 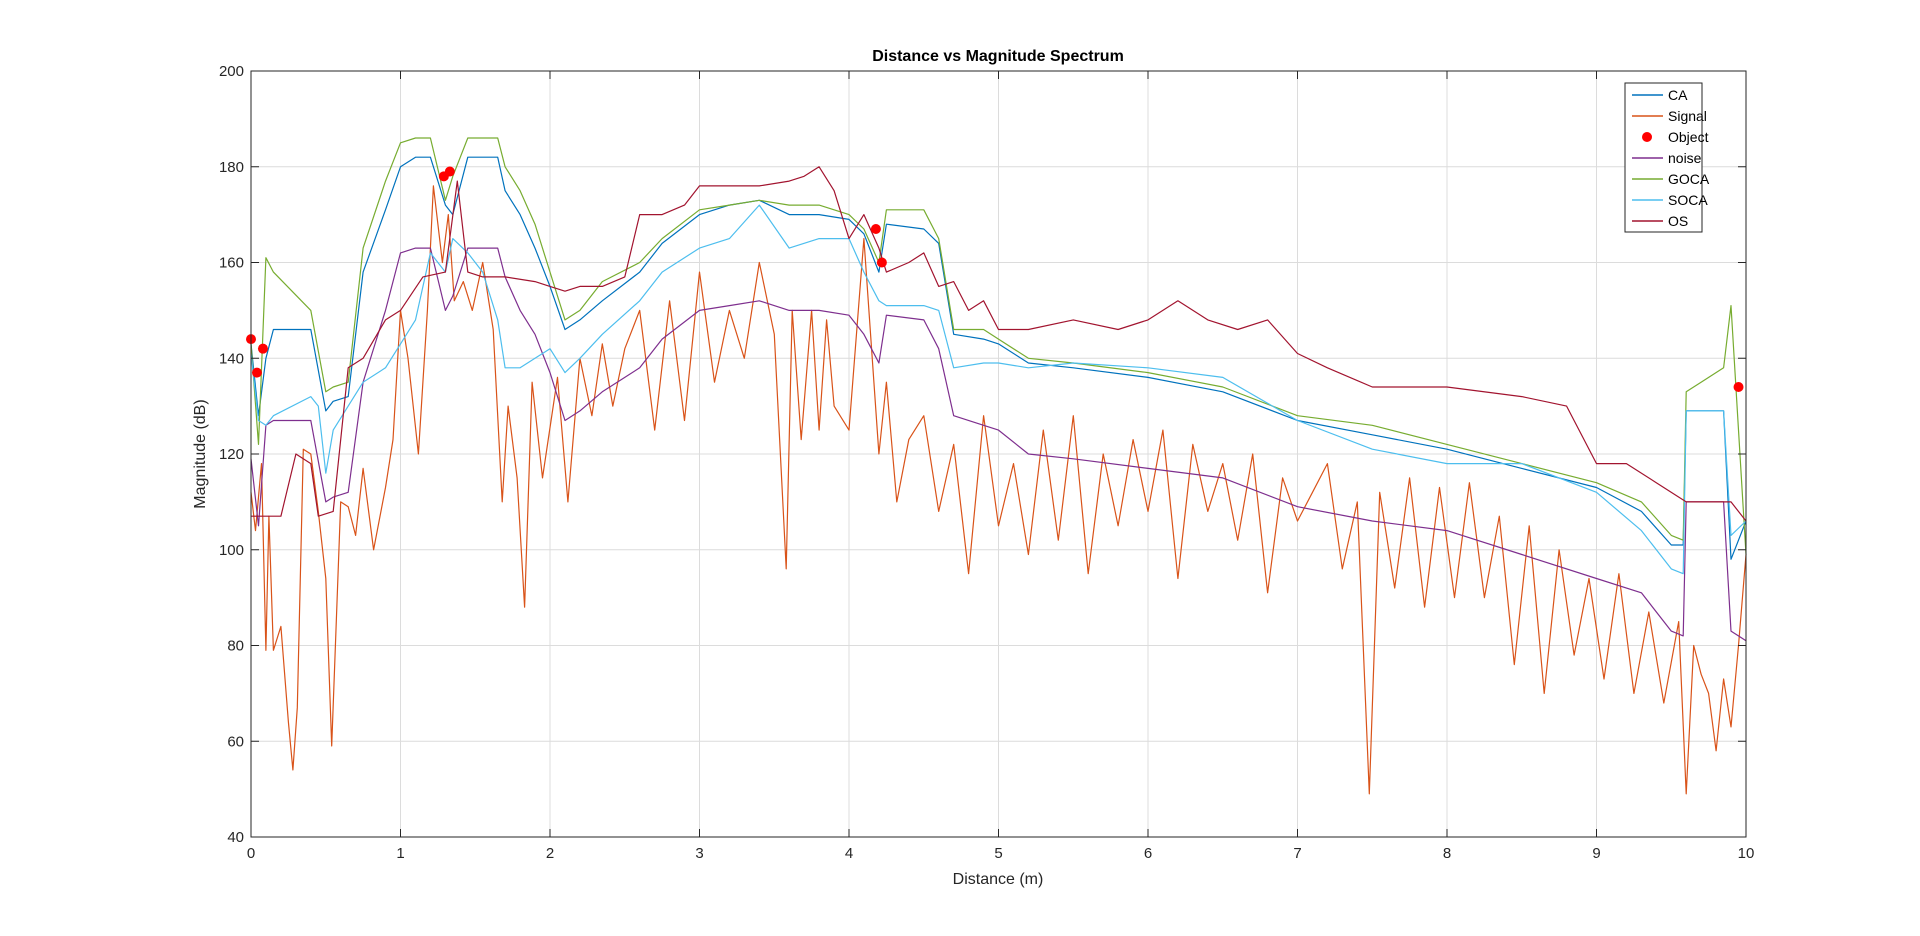 What do you see at coordinates (200, 453) in the screenshot?
I see `y-axis-label: Magnitude (dB)` at bounding box center [200, 453].